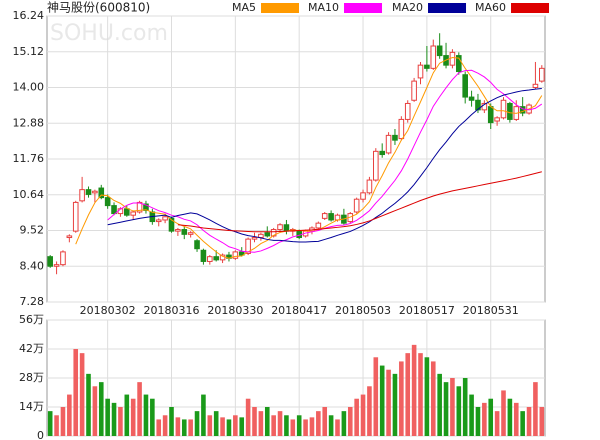  What do you see at coordinates (235, 310) in the screenshot?
I see `x-tick-label: 20180330` at bounding box center [235, 310].